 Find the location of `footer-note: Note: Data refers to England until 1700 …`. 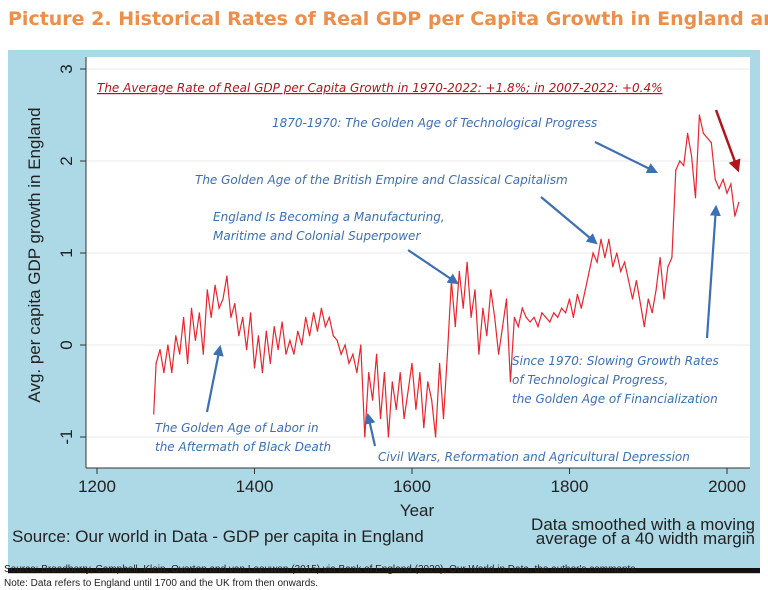

footer-note: Note: Data refers to England until 1700 … is located at coordinates (161, 583).